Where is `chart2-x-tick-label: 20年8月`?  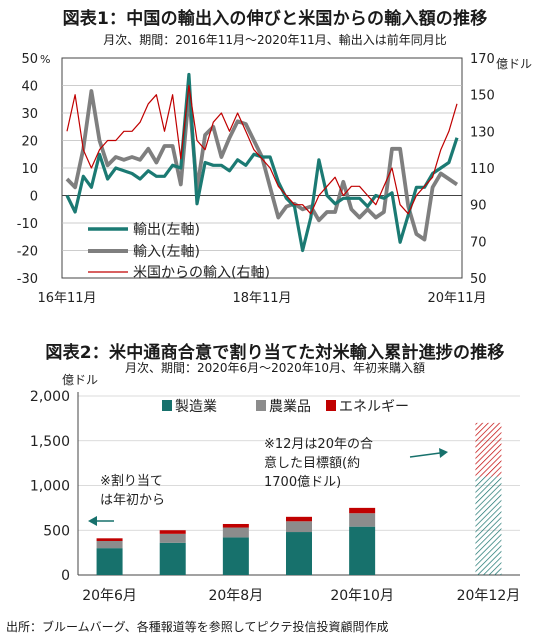
chart2-x-tick-label: 20年8月 is located at coordinates (235, 596).